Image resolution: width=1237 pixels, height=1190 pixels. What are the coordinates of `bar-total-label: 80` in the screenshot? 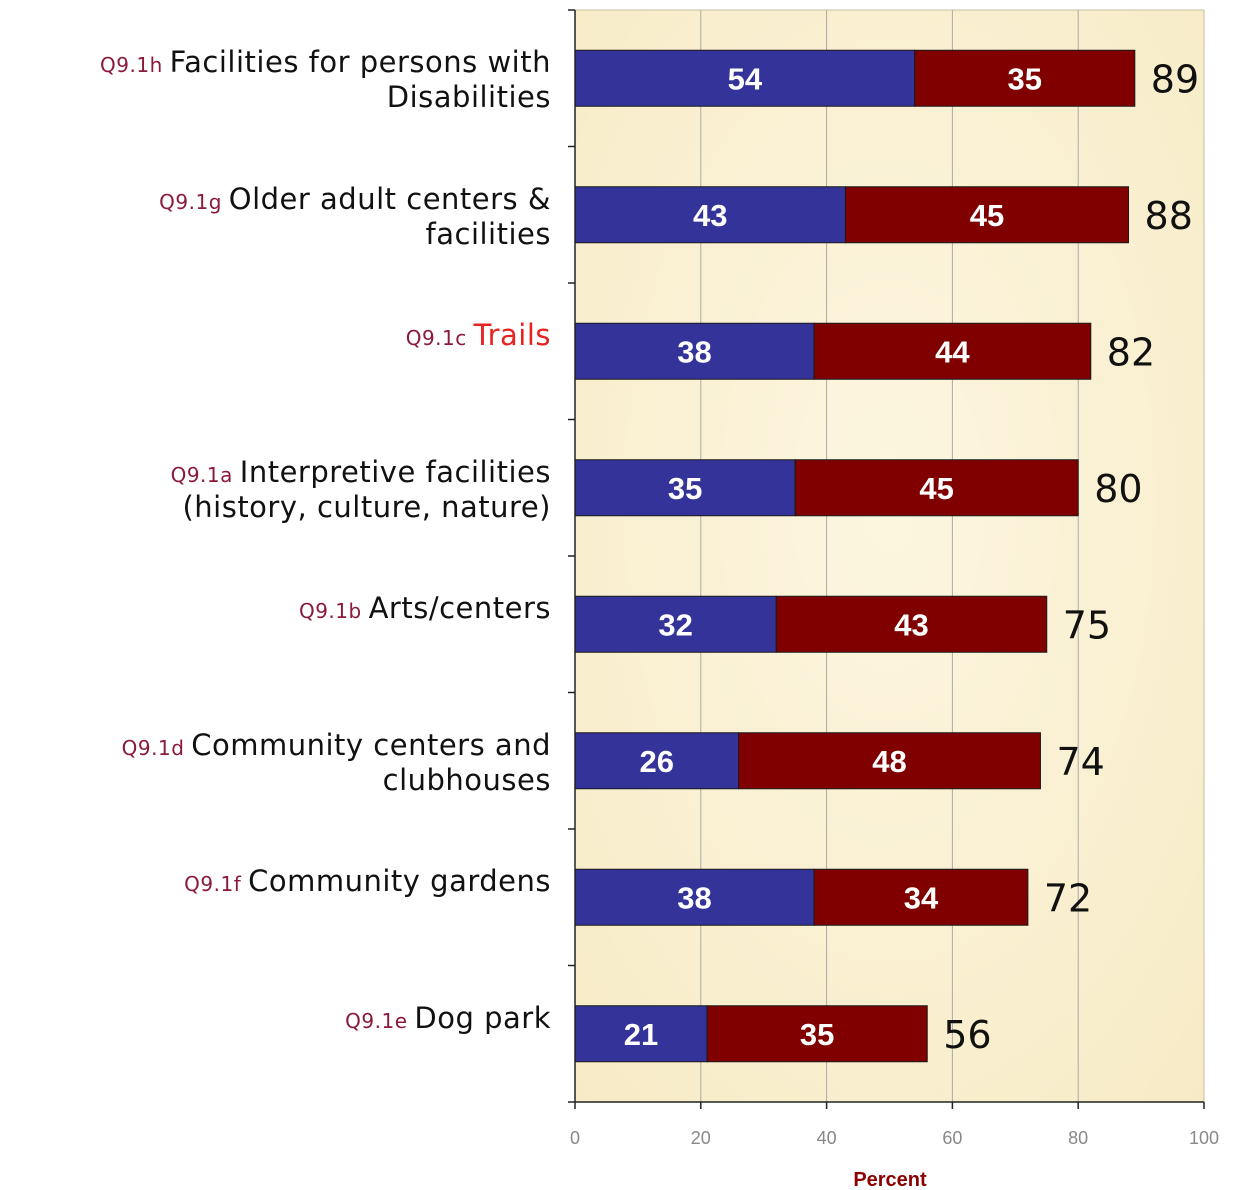 It's located at (1118, 489).